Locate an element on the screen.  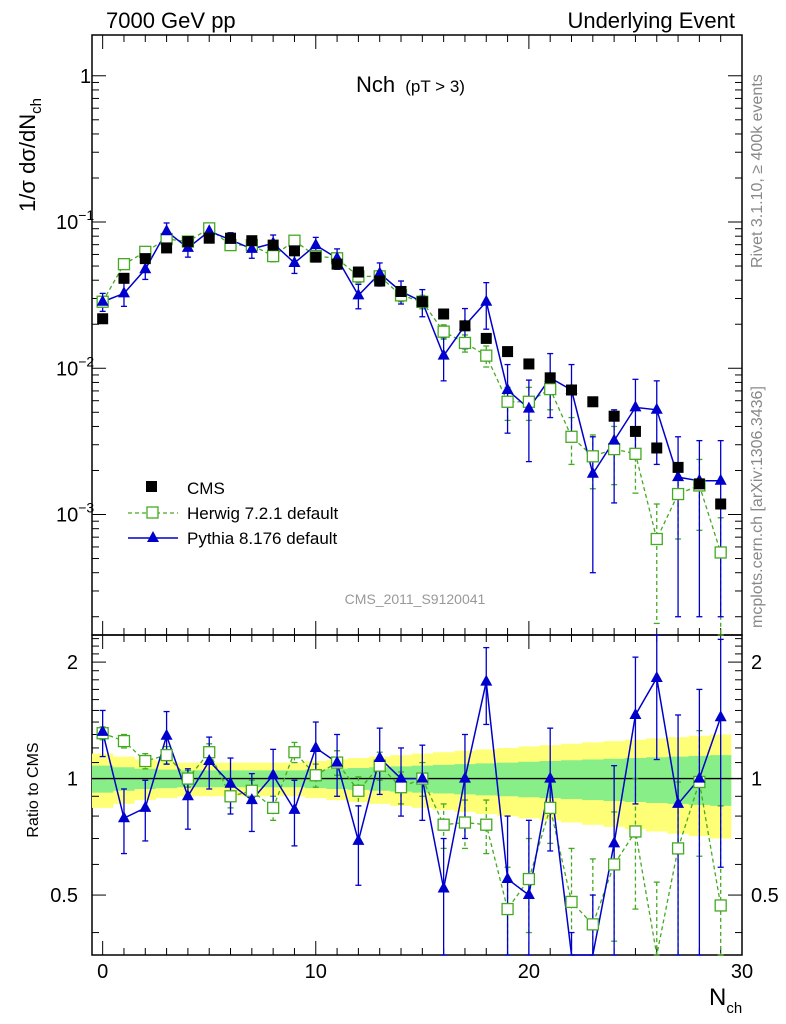
plot-title: Nch (pT > 3) is located at coordinates (410, 84).